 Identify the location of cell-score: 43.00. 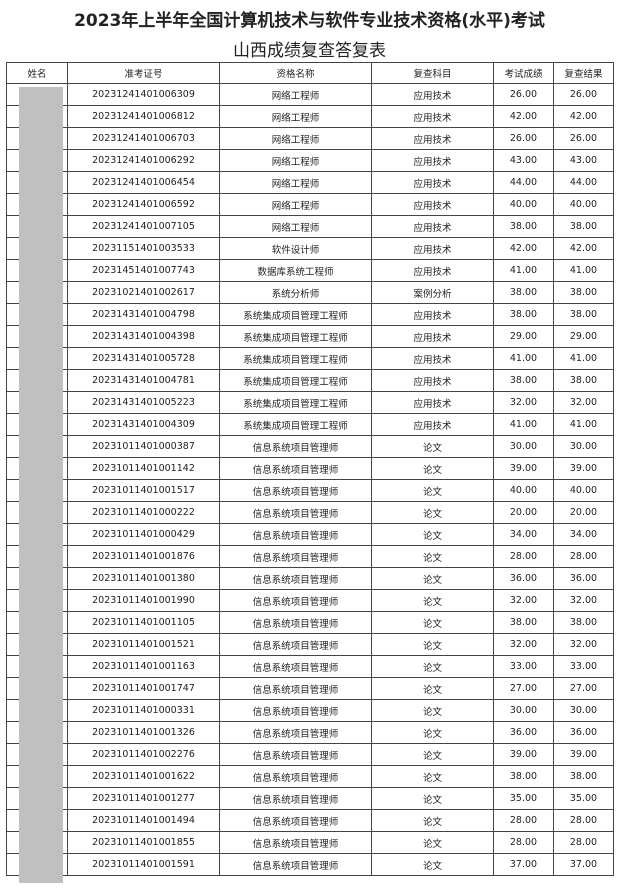
(523, 160).